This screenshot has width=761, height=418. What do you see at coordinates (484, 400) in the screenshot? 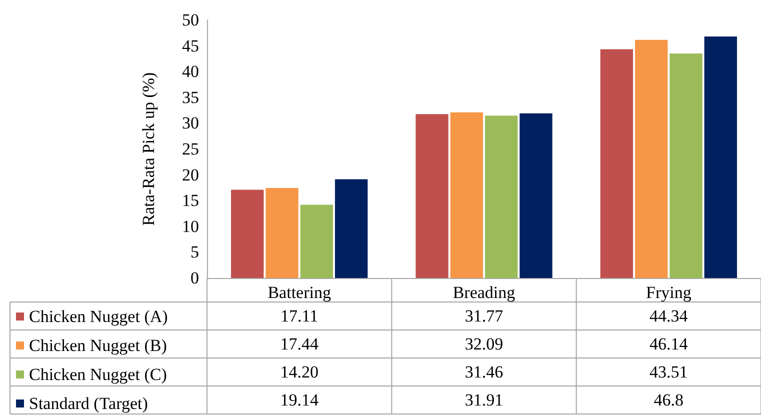
I see `data-label: 31.91` at bounding box center [484, 400].